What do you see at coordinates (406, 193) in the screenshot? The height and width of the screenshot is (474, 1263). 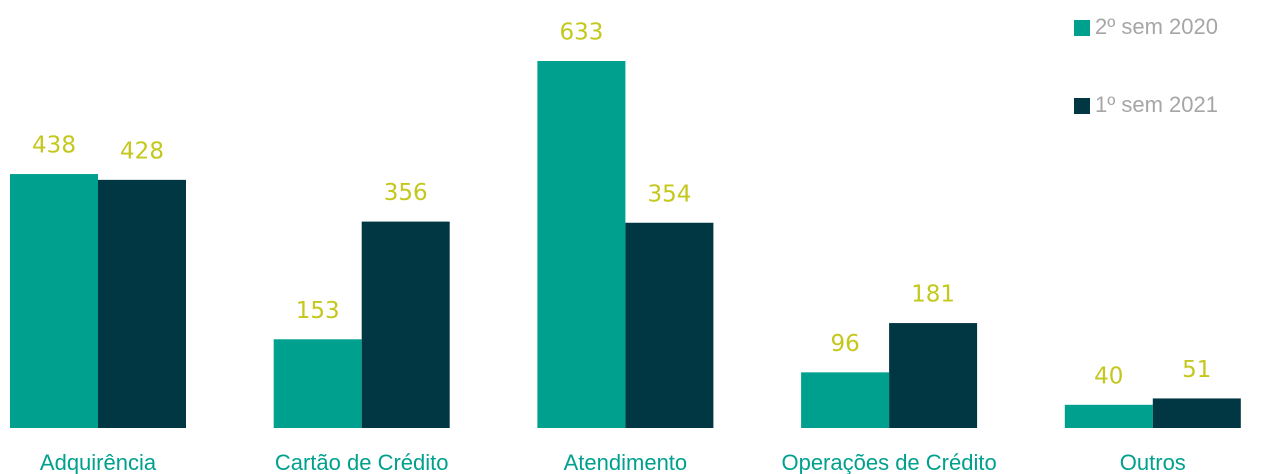 I see `value-label: 356` at bounding box center [406, 193].